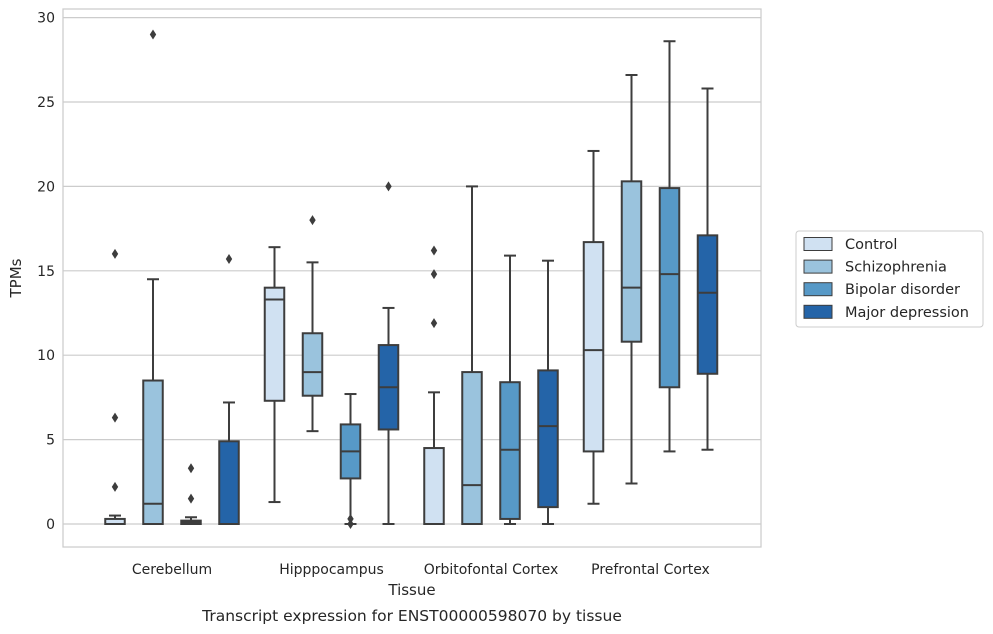 Image resolution: width=993 pixels, height=634 pixels. I want to click on legend-label: Control, so click(871, 245).